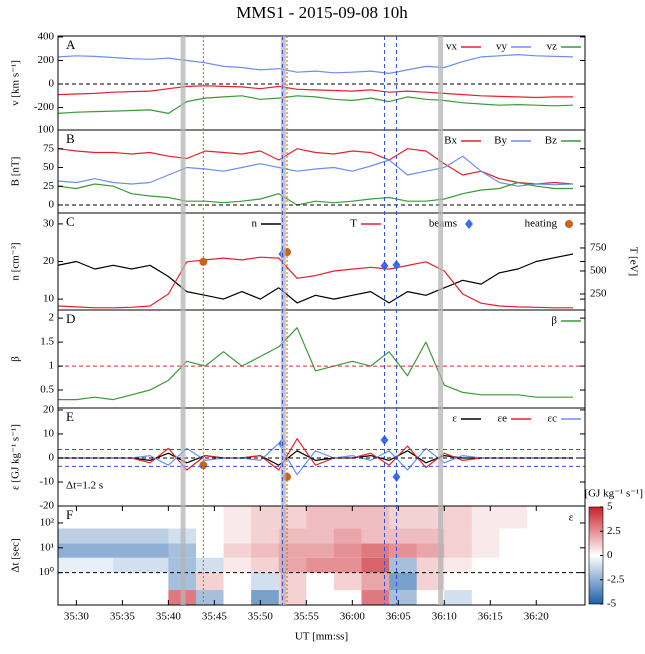 This screenshot has height=654, width=645. Describe the element at coordinates (353, 617) in the screenshot. I see `x-tick-label: 36:00` at that location.